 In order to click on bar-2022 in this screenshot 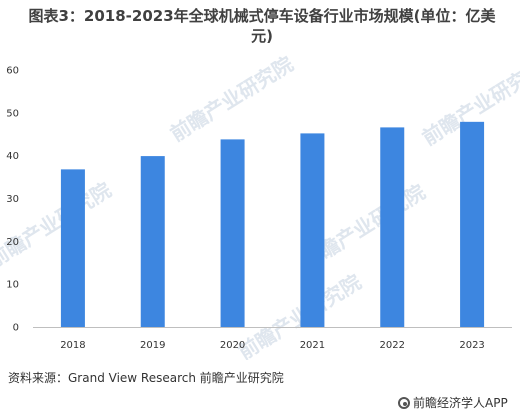, I will do `click(392, 227)`.